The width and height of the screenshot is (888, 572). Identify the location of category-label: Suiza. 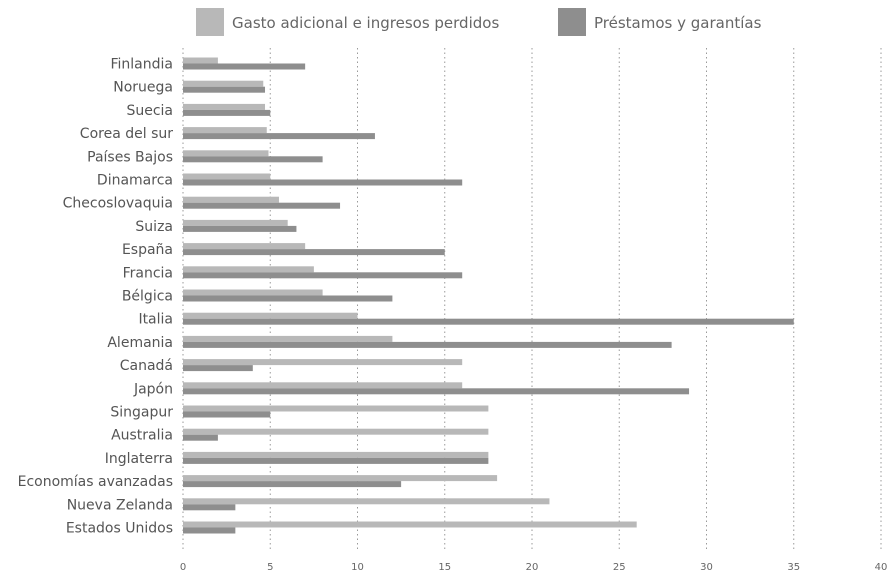
(154, 227).